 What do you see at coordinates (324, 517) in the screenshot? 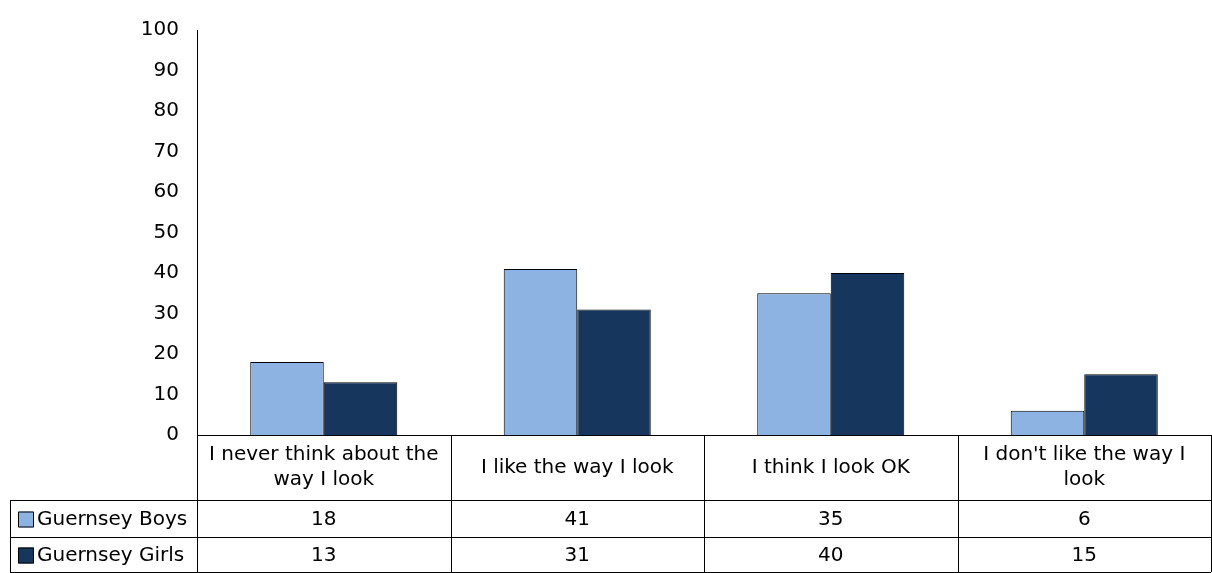
I see `data-label: 18` at bounding box center [324, 517].